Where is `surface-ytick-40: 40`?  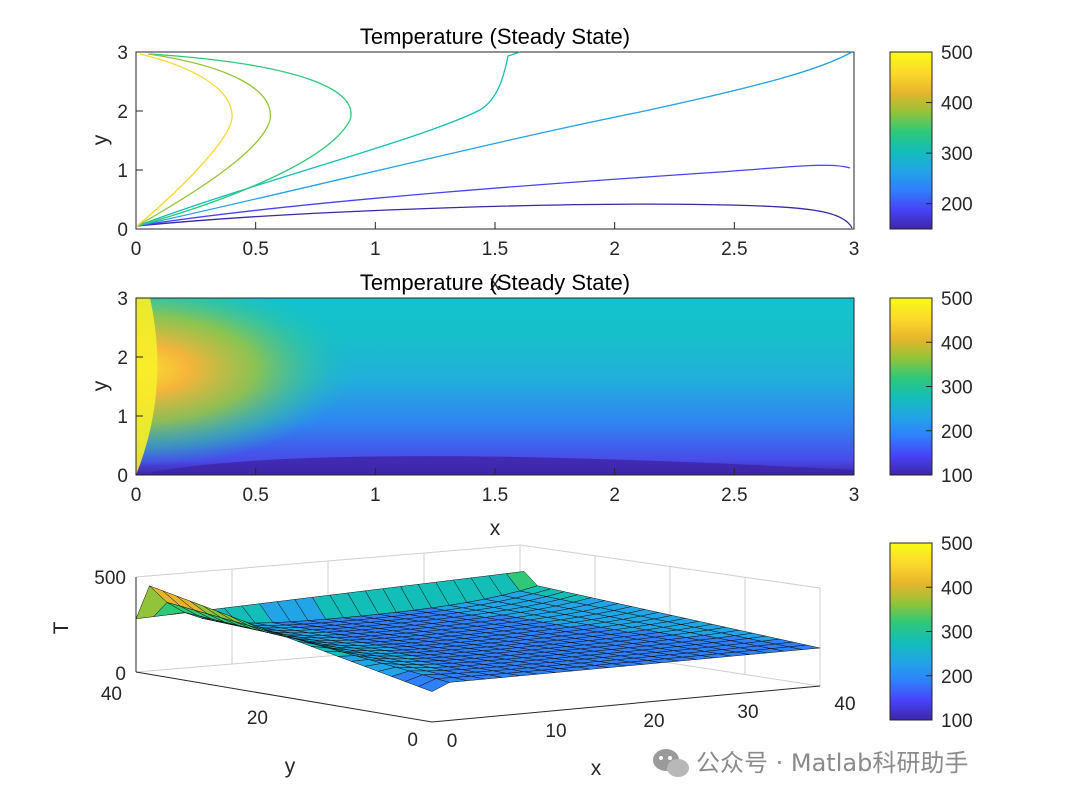
surface-ytick-40: 40 is located at coordinates (111, 694).